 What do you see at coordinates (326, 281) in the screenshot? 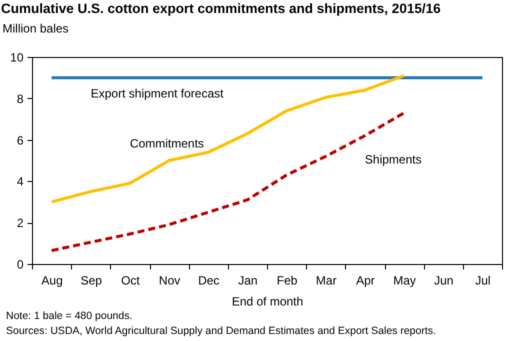
I see `x-tick-label: Mar` at bounding box center [326, 281].